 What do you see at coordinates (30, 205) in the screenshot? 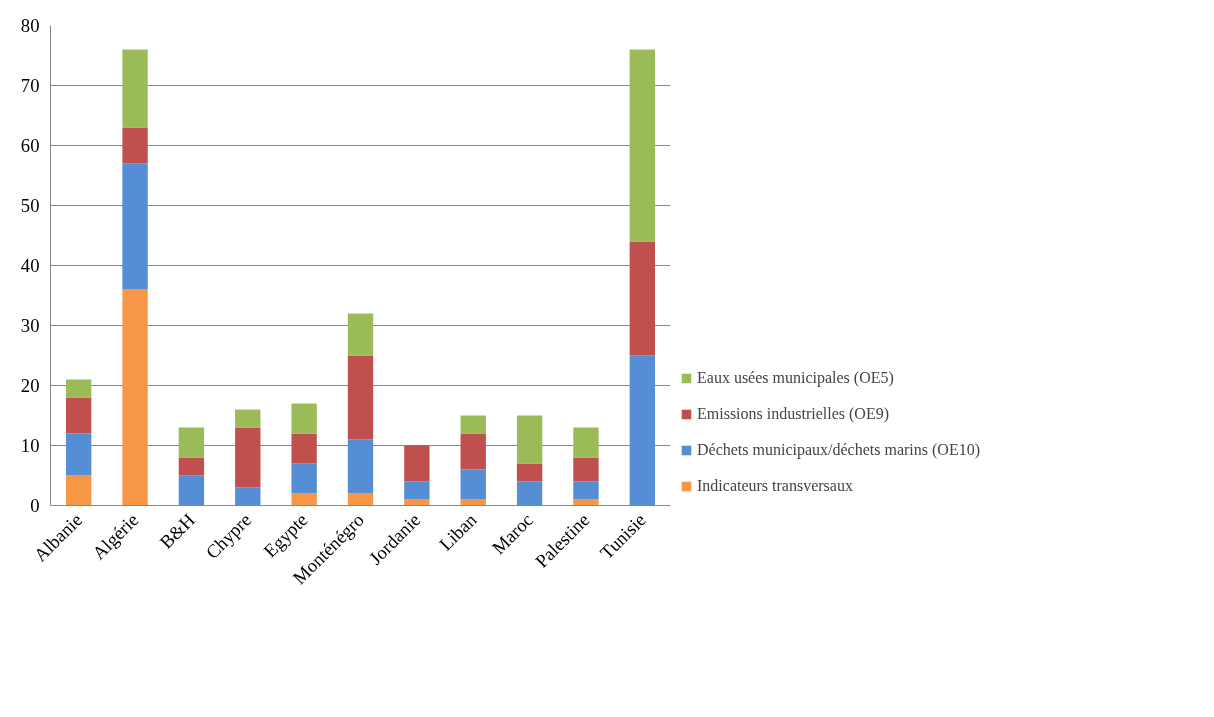
I see `y-tick-label: 50` at bounding box center [30, 205].